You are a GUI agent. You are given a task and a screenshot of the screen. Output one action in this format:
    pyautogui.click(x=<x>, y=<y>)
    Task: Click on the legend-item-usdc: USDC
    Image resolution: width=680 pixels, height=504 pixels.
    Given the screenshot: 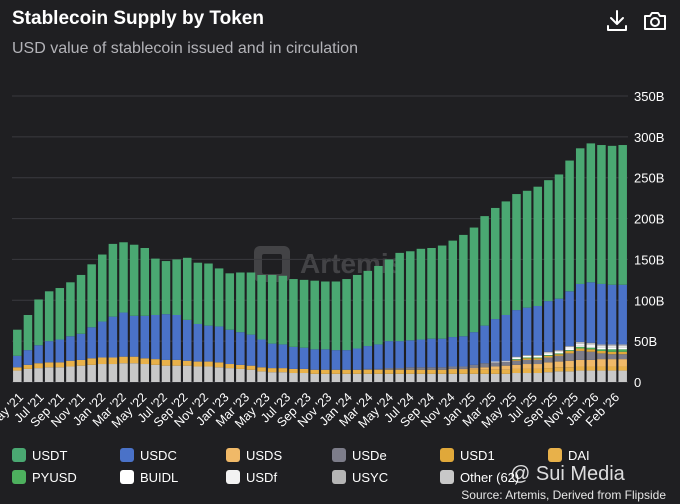 What is the action you would take?
    pyautogui.click(x=148, y=455)
    